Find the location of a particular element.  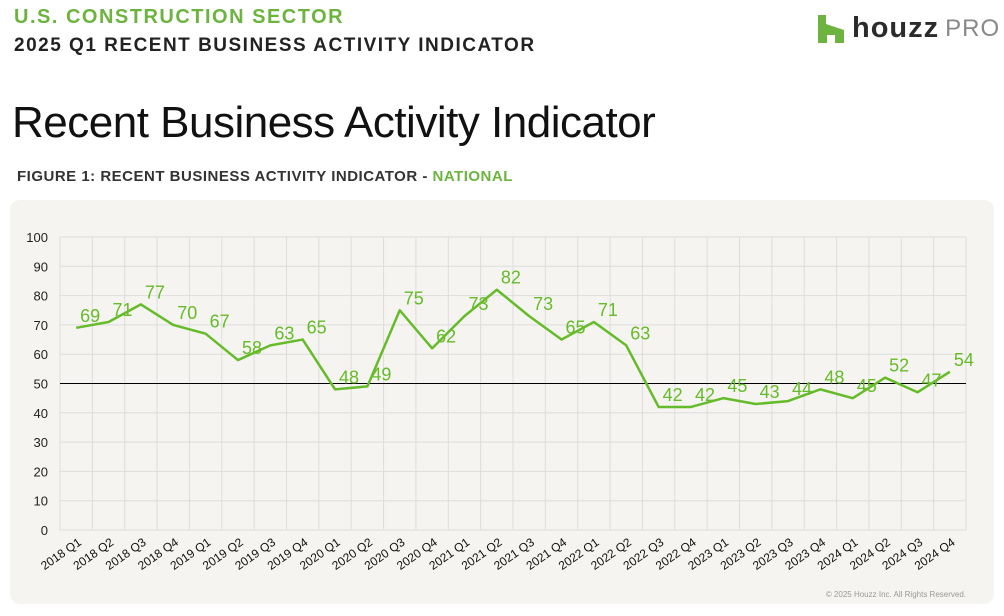

data-label: 69 is located at coordinates (90, 316).